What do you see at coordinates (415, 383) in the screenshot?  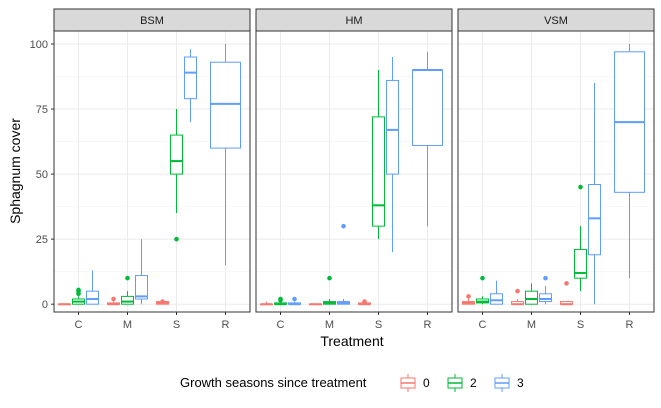 I see `legend-entry-0: 0` at bounding box center [415, 383].